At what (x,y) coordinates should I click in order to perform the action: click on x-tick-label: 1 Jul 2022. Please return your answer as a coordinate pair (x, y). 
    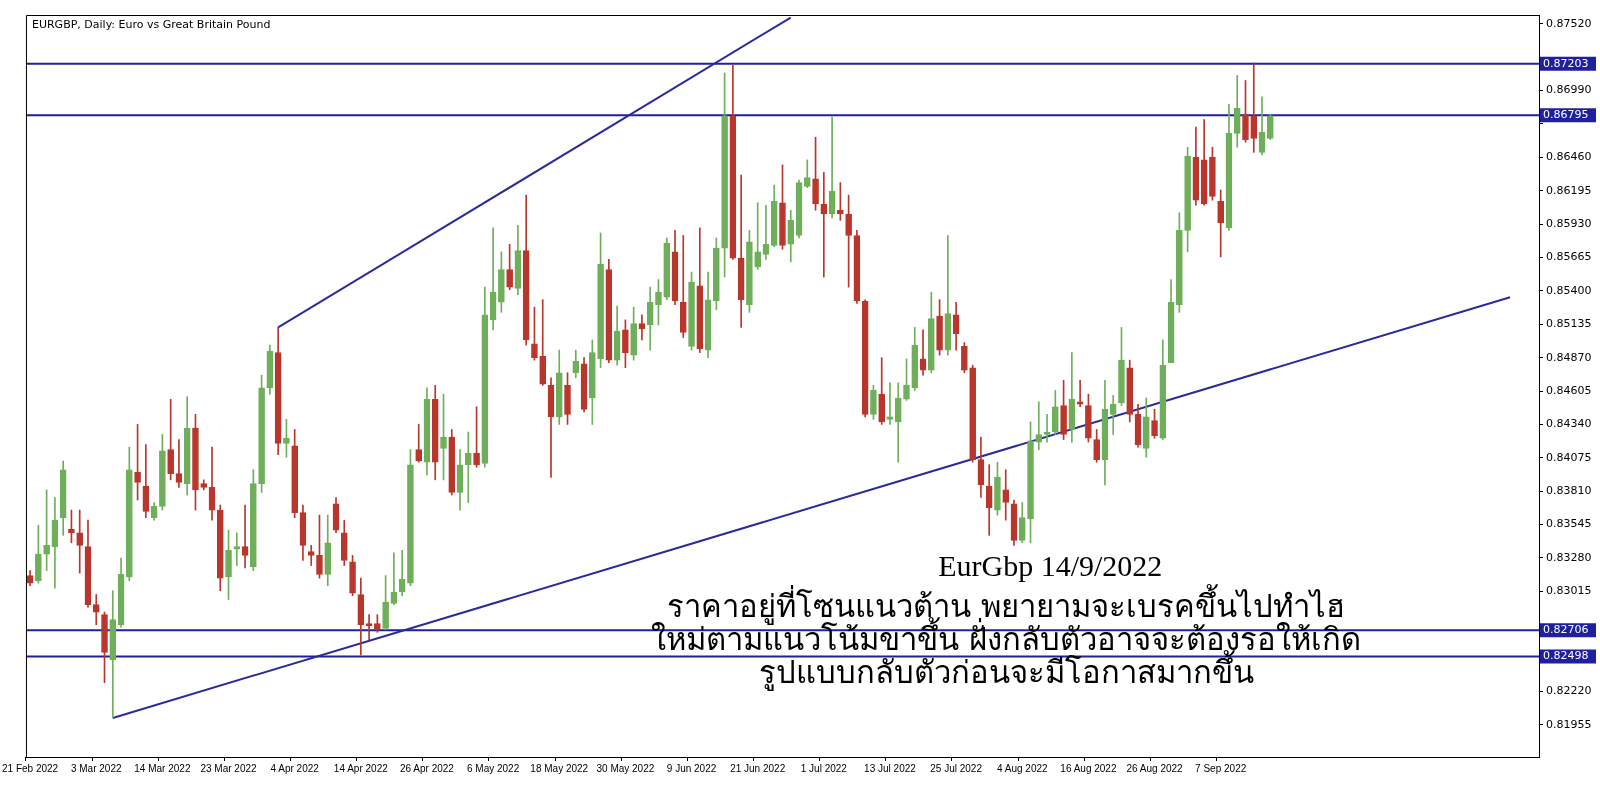
    Looking at the image, I should click on (824, 768).